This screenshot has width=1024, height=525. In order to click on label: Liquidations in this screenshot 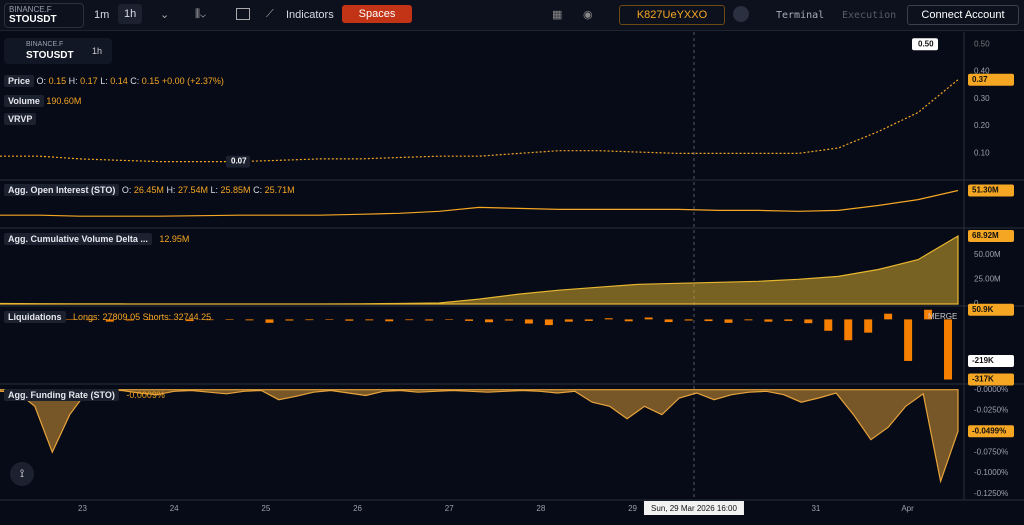, I will do `click(35, 317)`.